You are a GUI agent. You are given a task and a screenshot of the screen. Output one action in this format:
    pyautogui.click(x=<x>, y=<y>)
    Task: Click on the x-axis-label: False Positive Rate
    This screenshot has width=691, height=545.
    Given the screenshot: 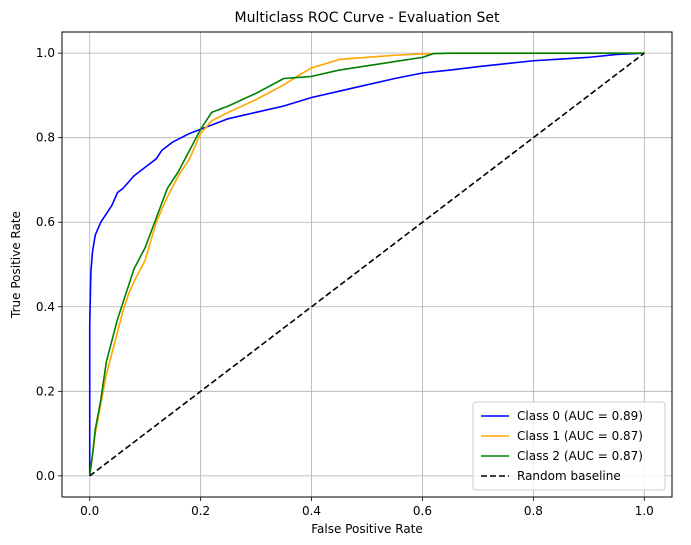 What is the action you would take?
    pyautogui.click(x=367, y=529)
    